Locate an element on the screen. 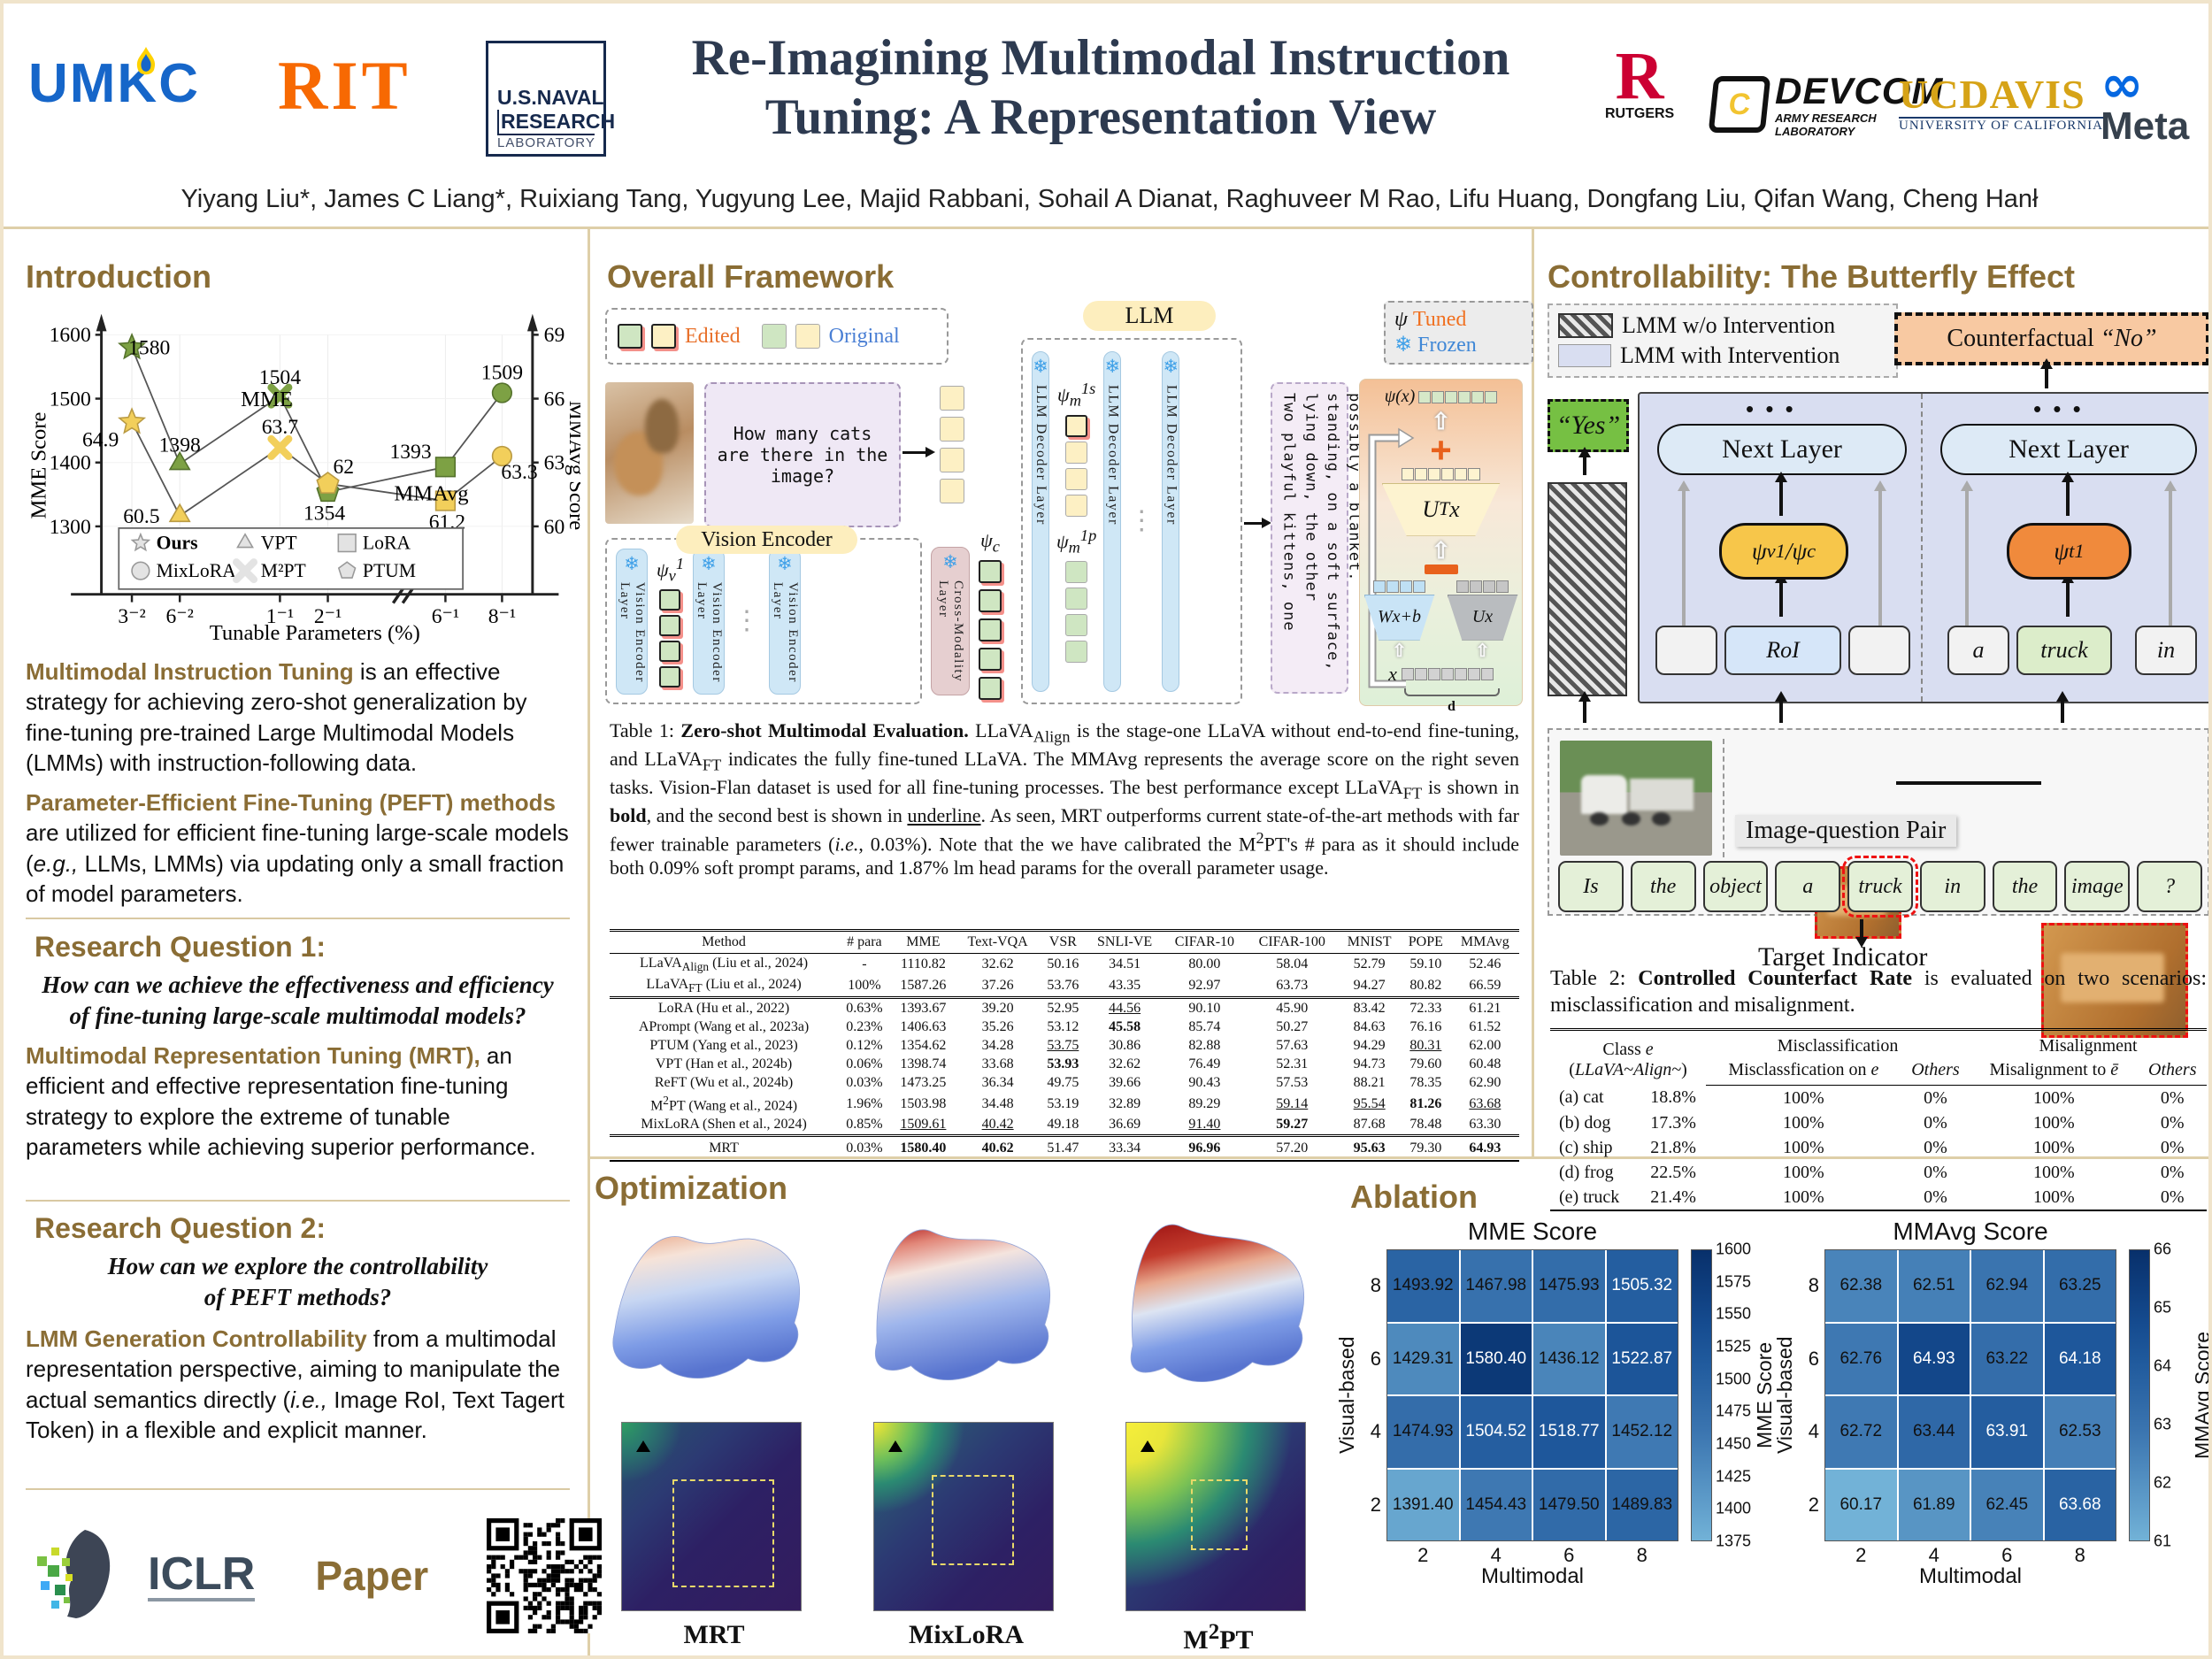  table1-cell: LoRA (Hu et al., 2022) is located at coordinates (724, 1008).